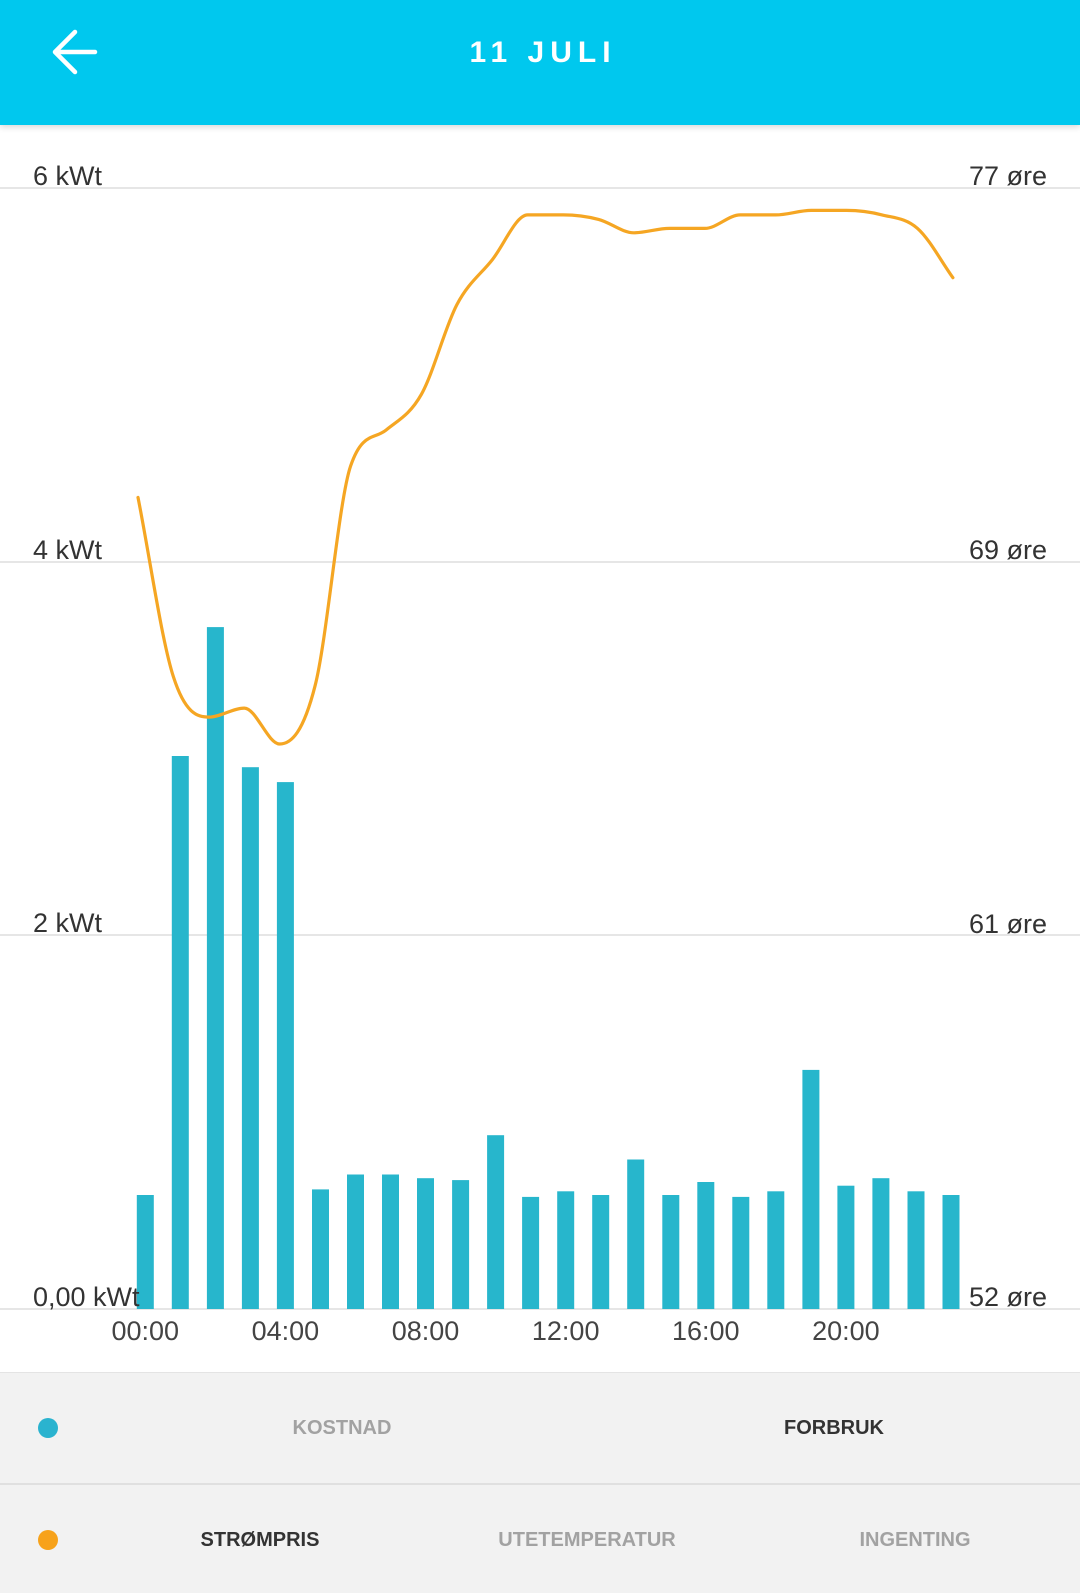  Describe the element at coordinates (86, 1297) in the screenshot. I see `y-left-tick-label: 0,00 kWt` at that location.